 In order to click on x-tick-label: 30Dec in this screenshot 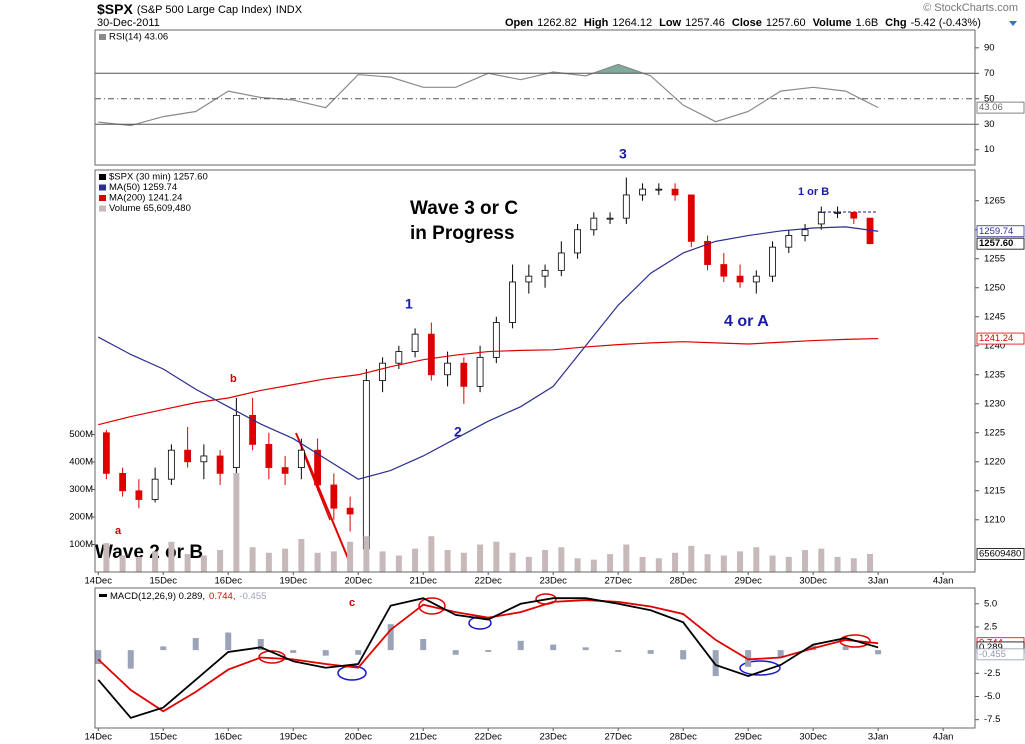, I will do `click(813, 581)`.